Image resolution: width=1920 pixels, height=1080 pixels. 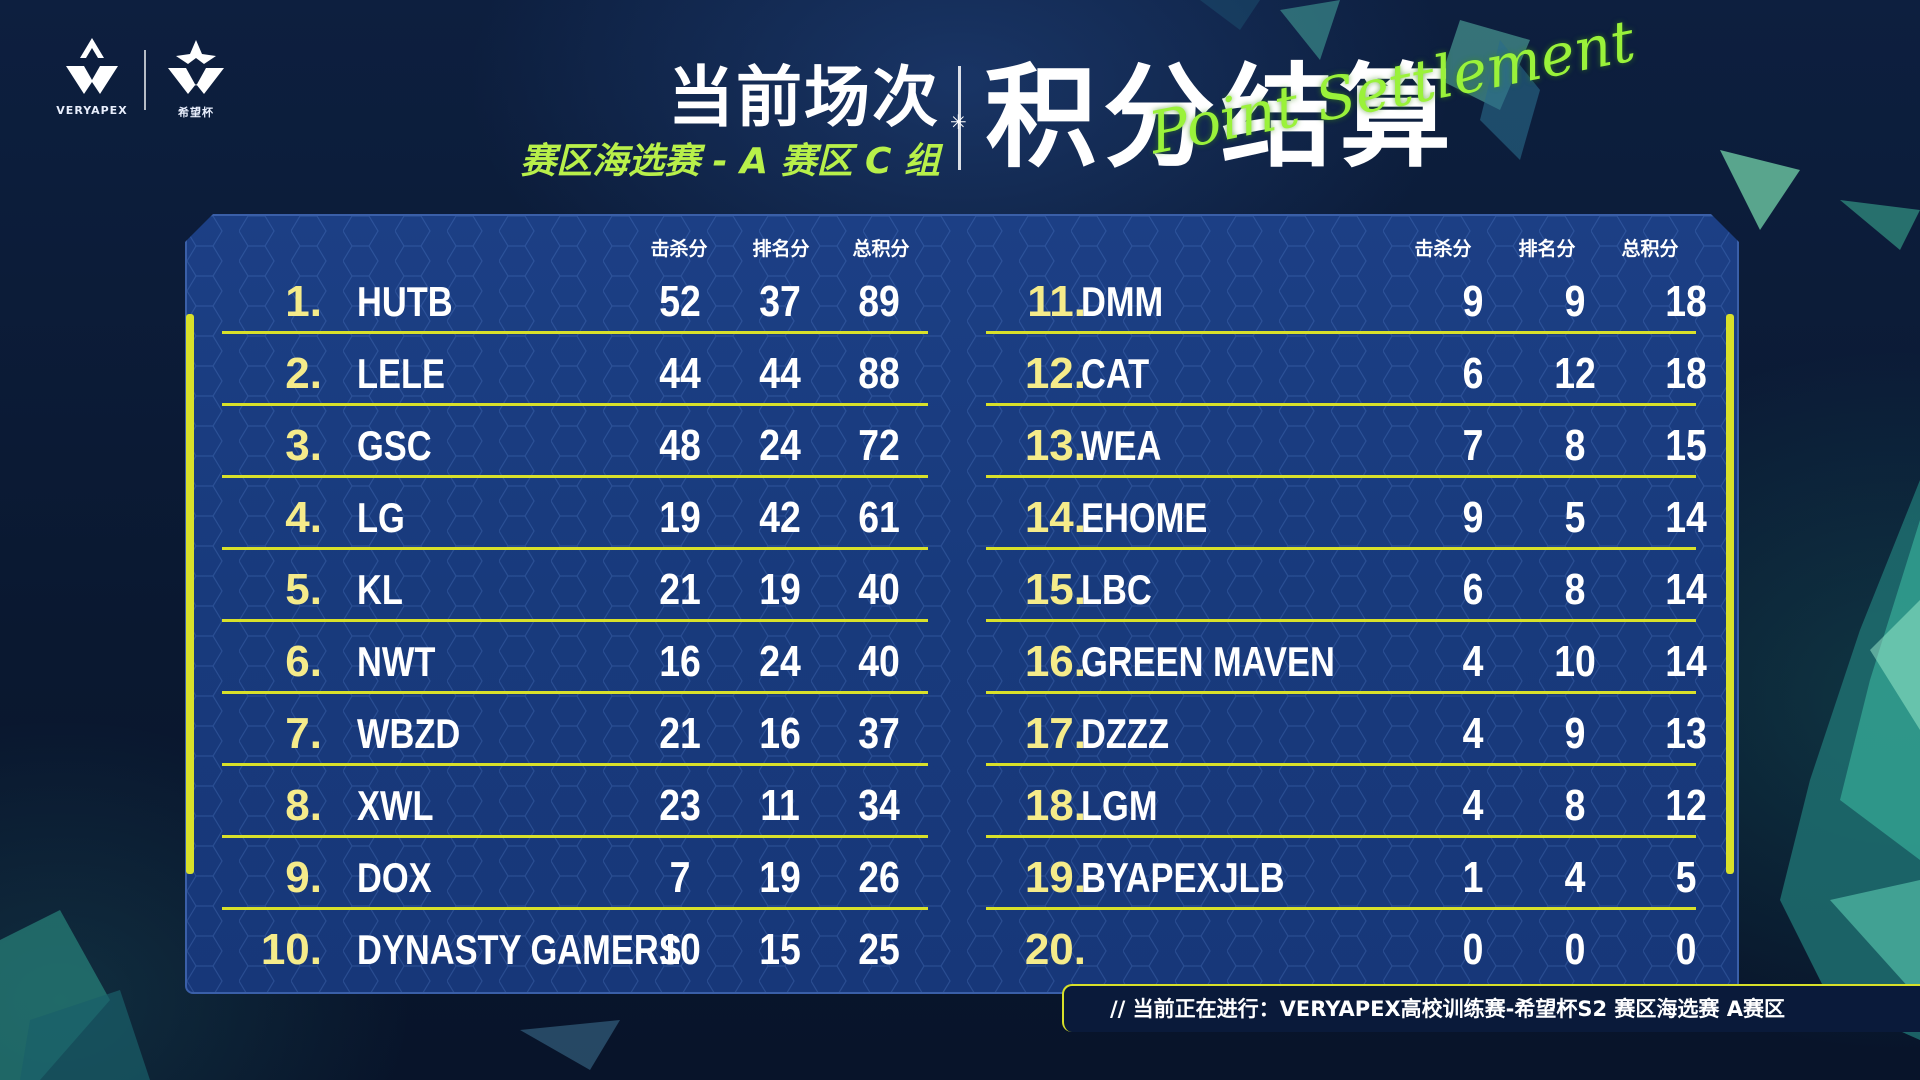 I want to click on total-cell: 13, so click(x=1686, y=733).